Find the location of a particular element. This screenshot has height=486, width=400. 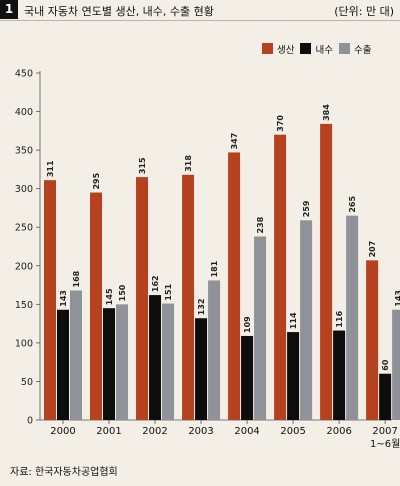

bar-내수-2003 is located at coordinates (201, 369).